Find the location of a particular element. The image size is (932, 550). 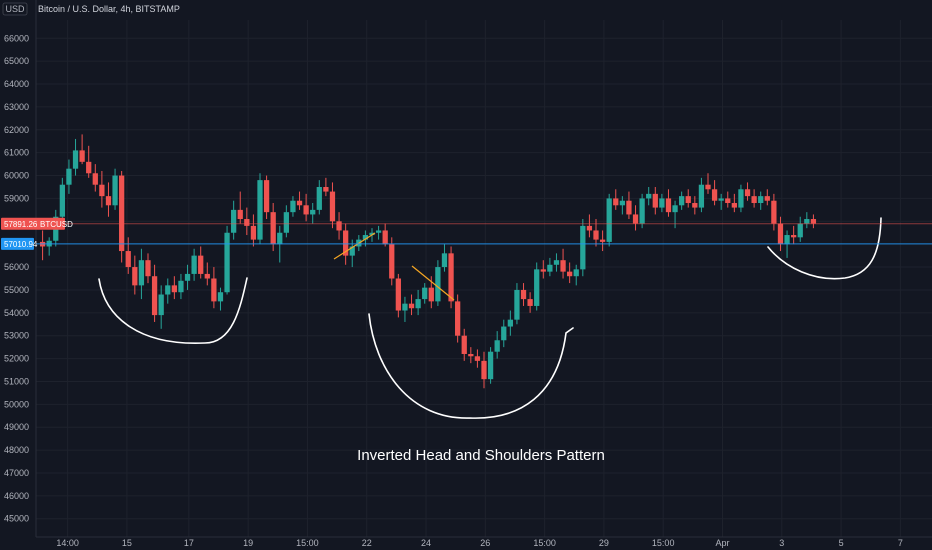

x-tick-label: 15 is located at coordinates (127, 543).